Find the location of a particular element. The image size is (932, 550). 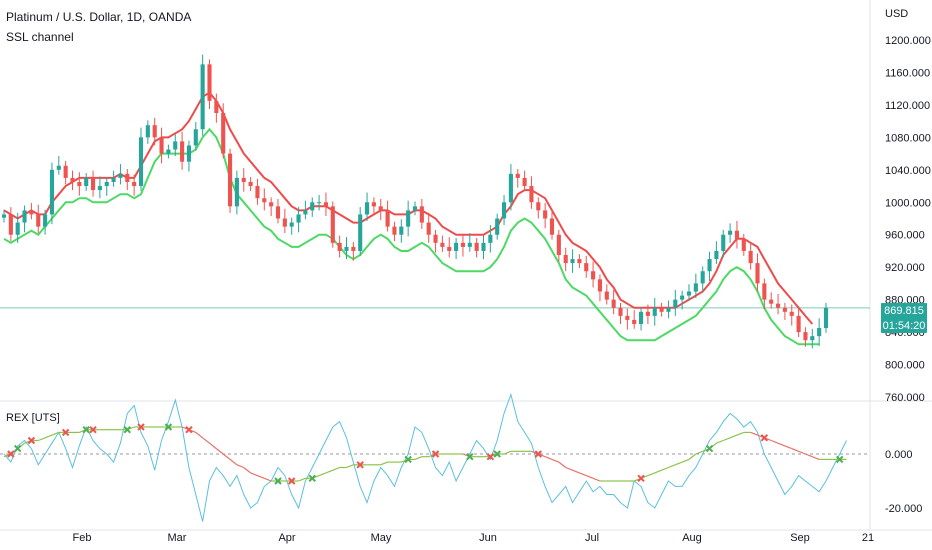

price-tick-label: 1000.000 is located at coordinates (908, 203).